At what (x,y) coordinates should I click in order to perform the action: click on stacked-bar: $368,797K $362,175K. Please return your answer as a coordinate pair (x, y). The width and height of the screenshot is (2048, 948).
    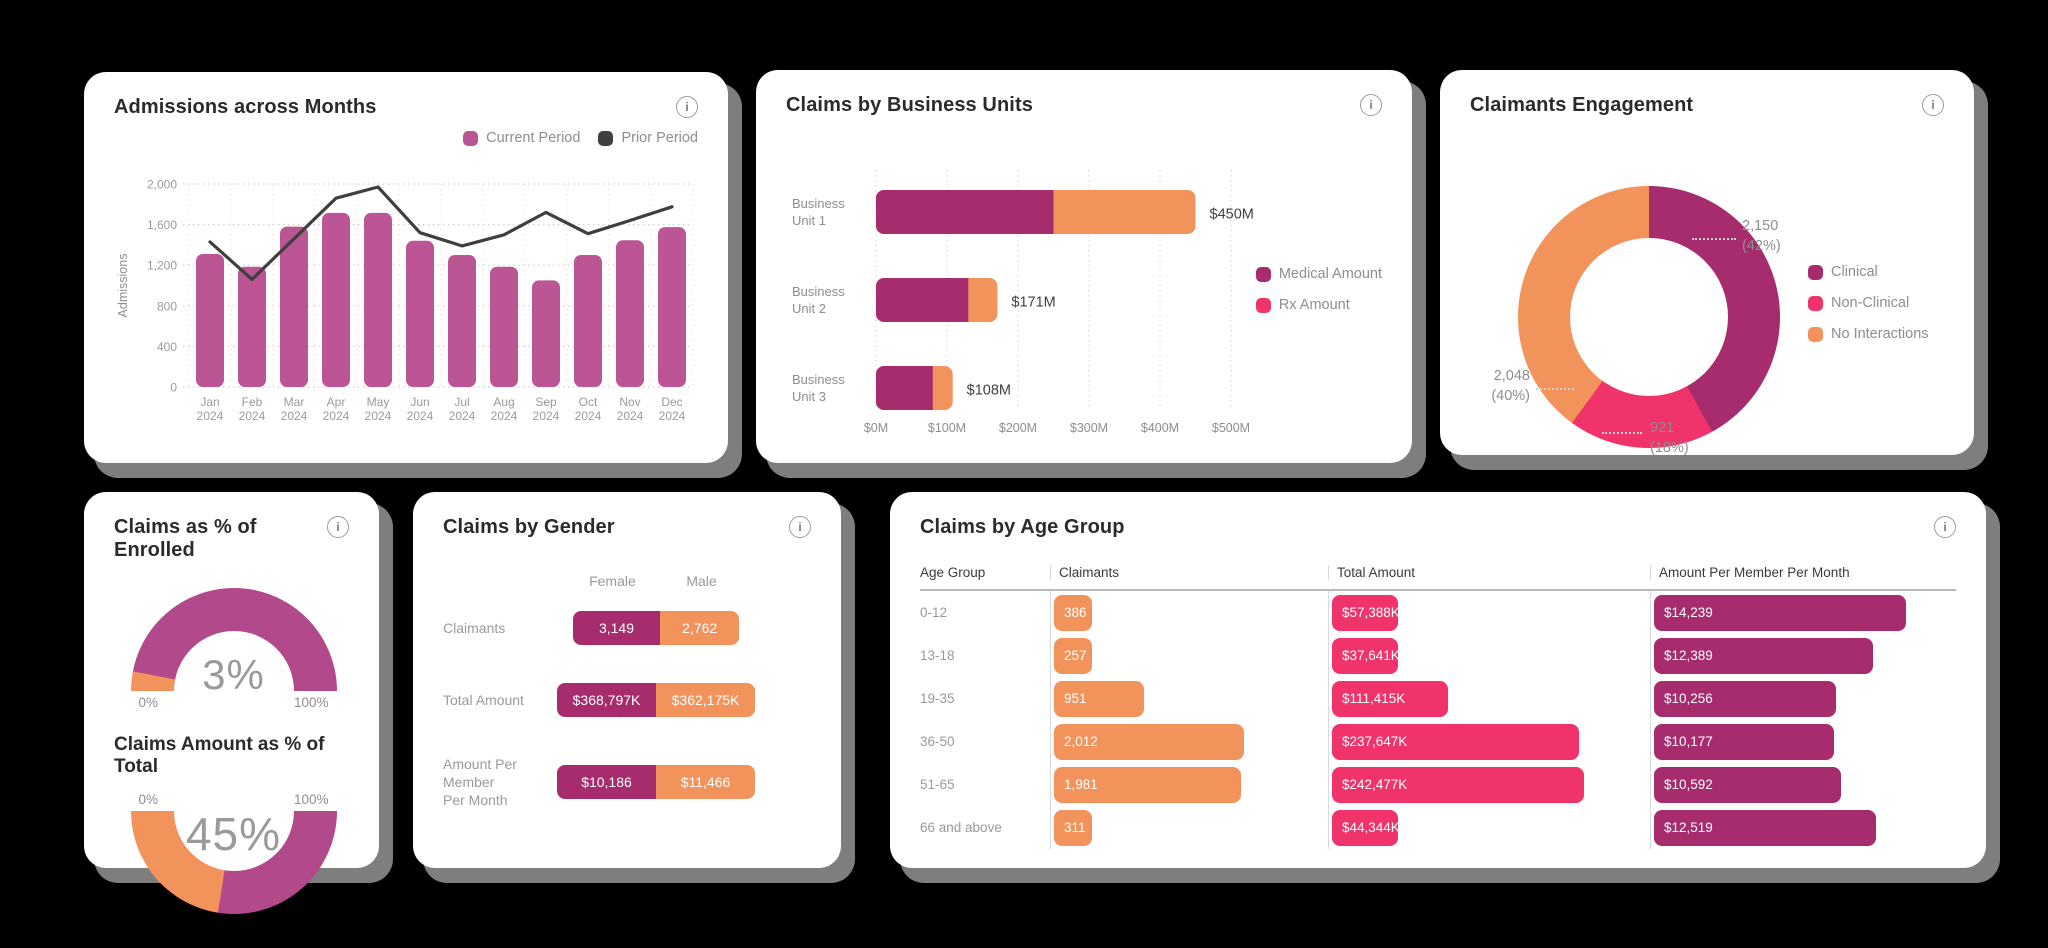
    Looking at the image, I should click on (656, 700).